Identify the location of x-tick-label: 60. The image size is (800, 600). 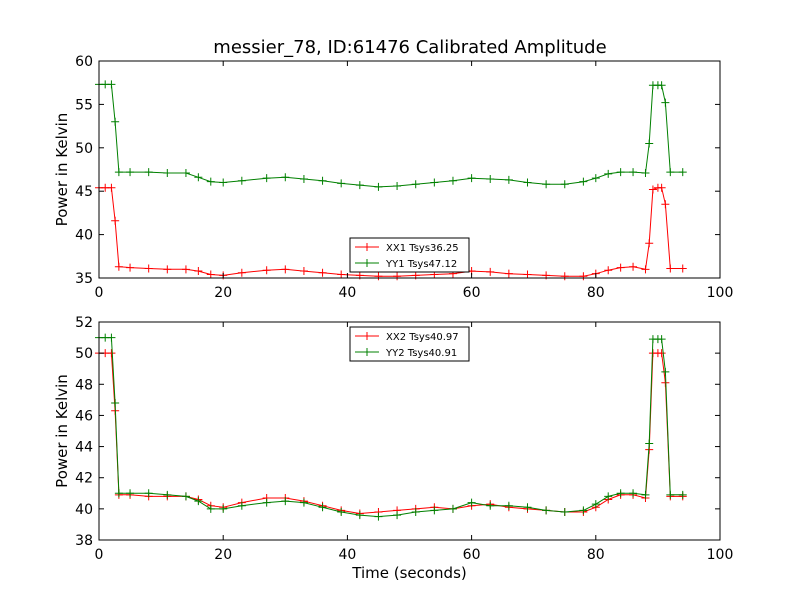
(472, 555).